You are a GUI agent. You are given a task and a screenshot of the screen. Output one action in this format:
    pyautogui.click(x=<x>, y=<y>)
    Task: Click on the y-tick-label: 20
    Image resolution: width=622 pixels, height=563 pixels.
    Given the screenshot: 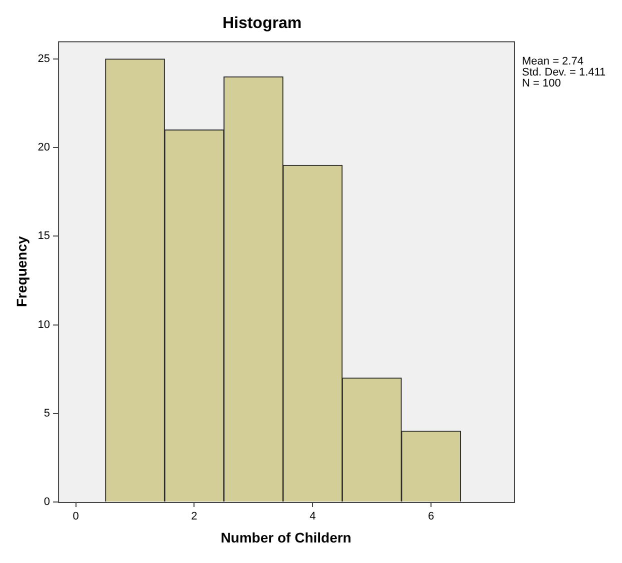 What is the action you would take?
    pyautogui.click(x=44, y=148)
    